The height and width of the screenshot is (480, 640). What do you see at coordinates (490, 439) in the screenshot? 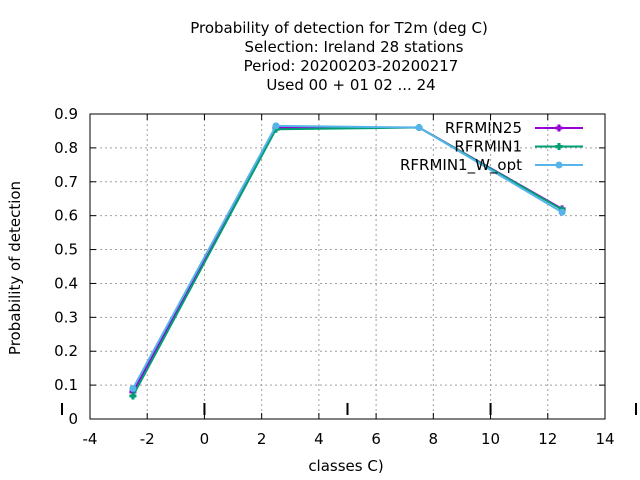
I see `x-tick-label: 10` at bounding box center [490, 439].